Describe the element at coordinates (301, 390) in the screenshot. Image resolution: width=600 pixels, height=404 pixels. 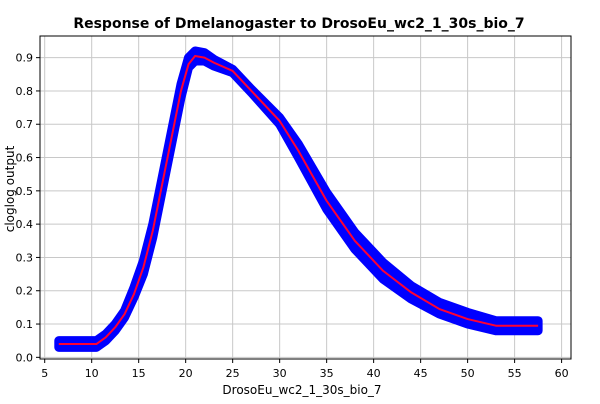
I see `x-axis-label: DrosoEu_wc2_1_30s_bio_7` at that location.